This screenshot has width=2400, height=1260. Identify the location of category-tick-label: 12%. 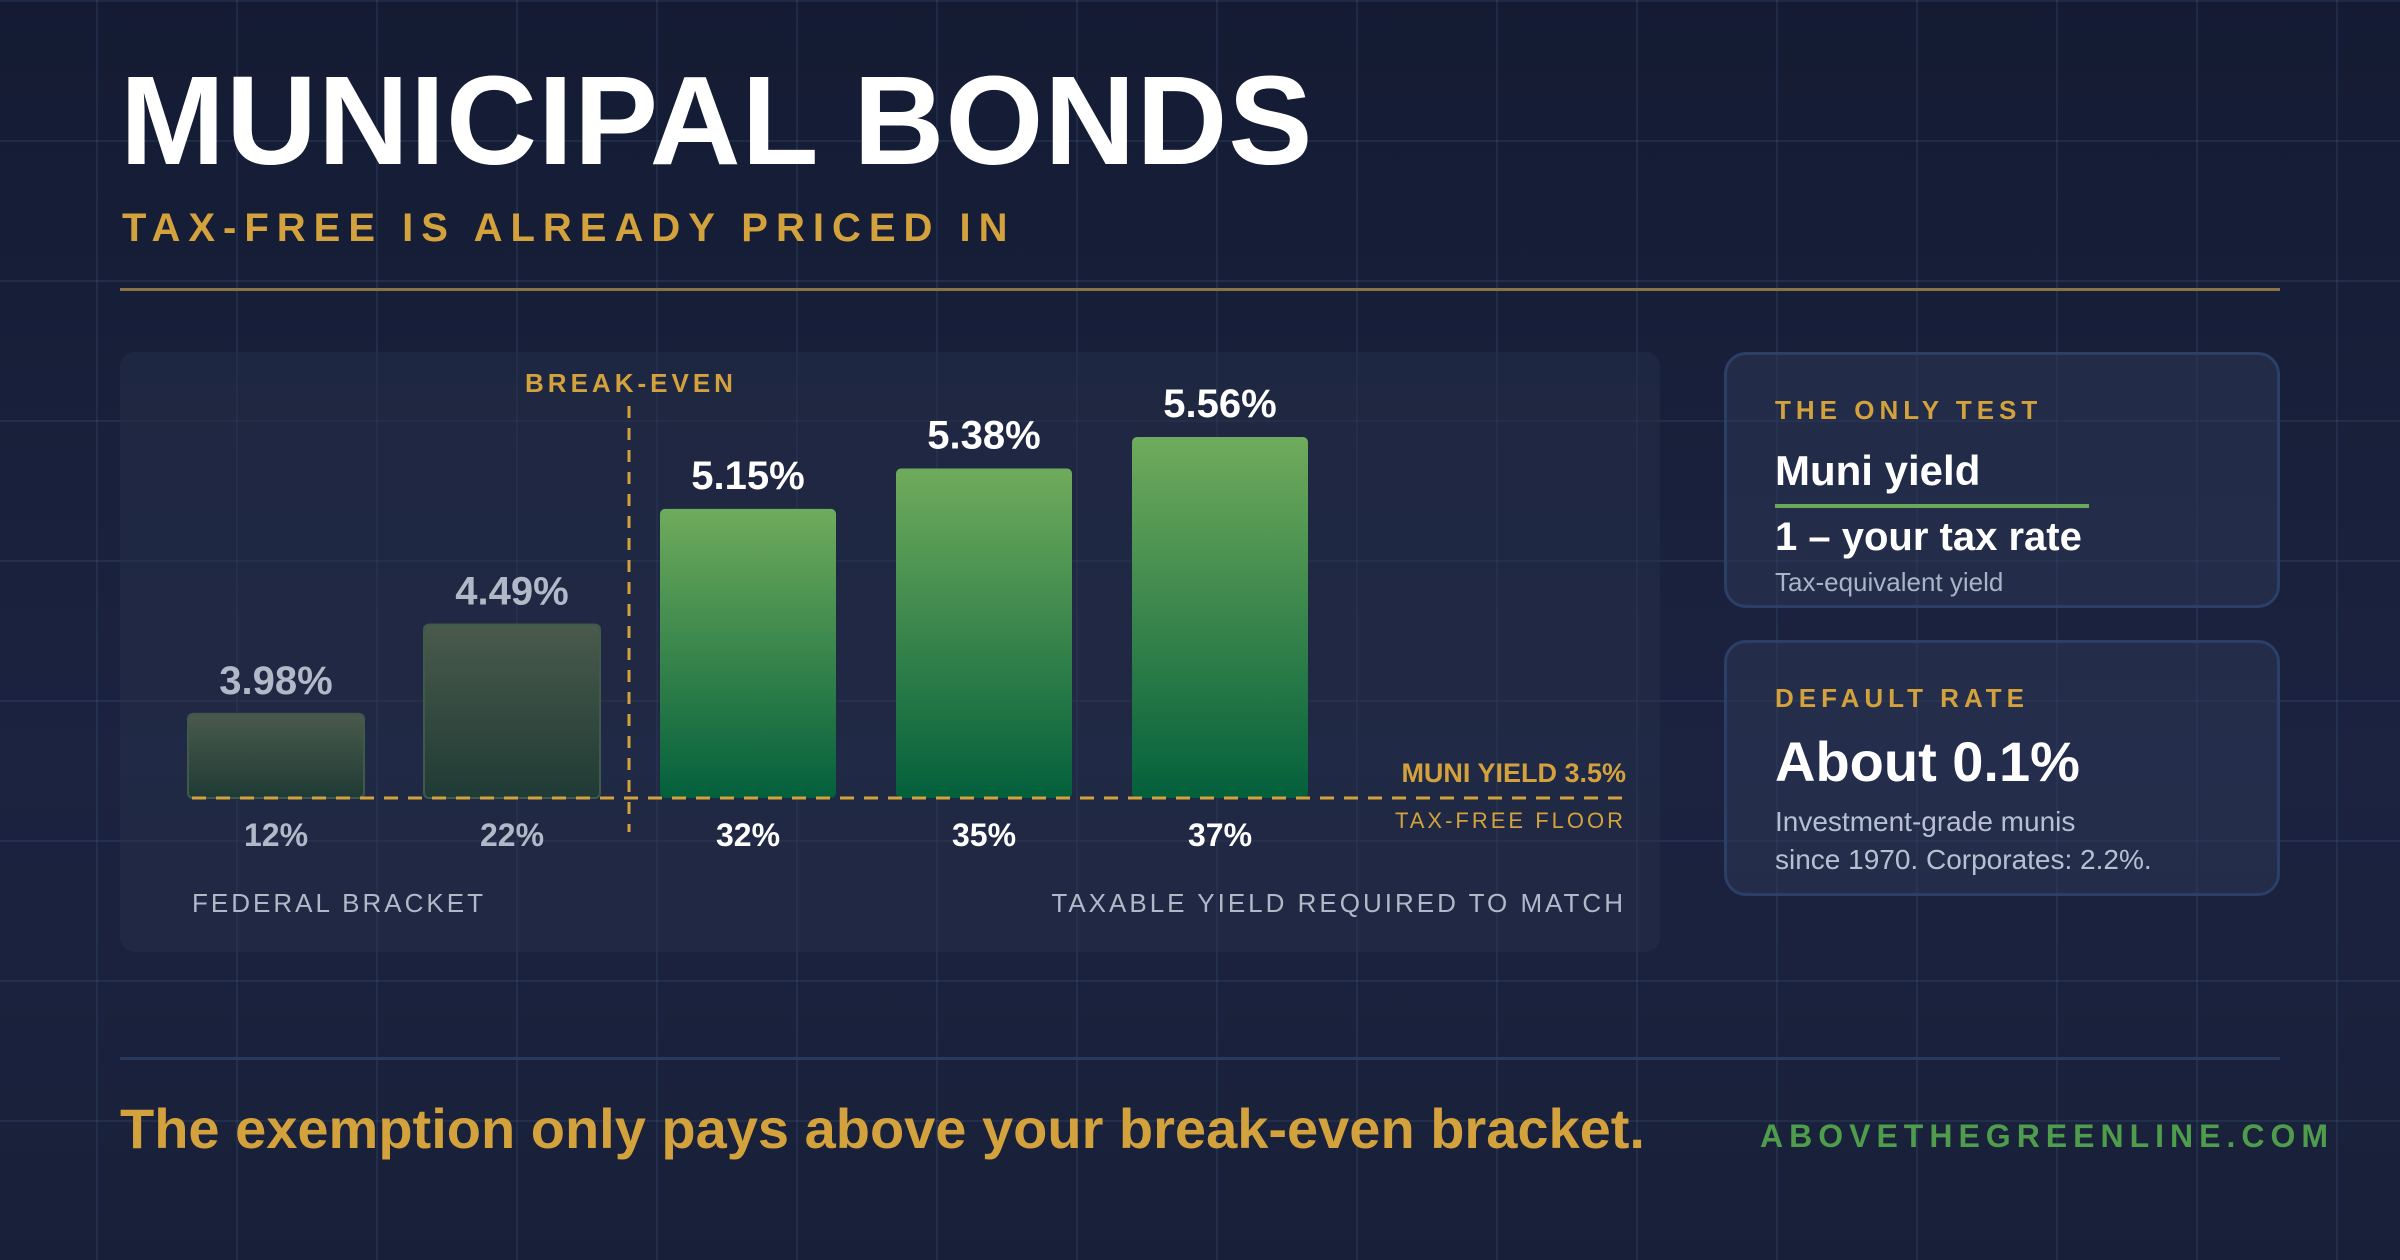
(276, 835).